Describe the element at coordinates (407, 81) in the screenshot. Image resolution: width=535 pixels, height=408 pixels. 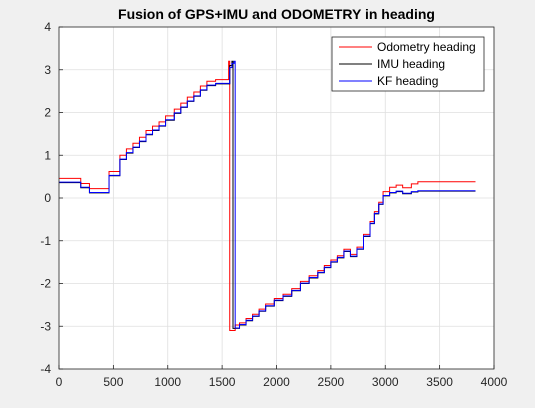
I see `legend-label-kf-heading: KF heading` at that location.